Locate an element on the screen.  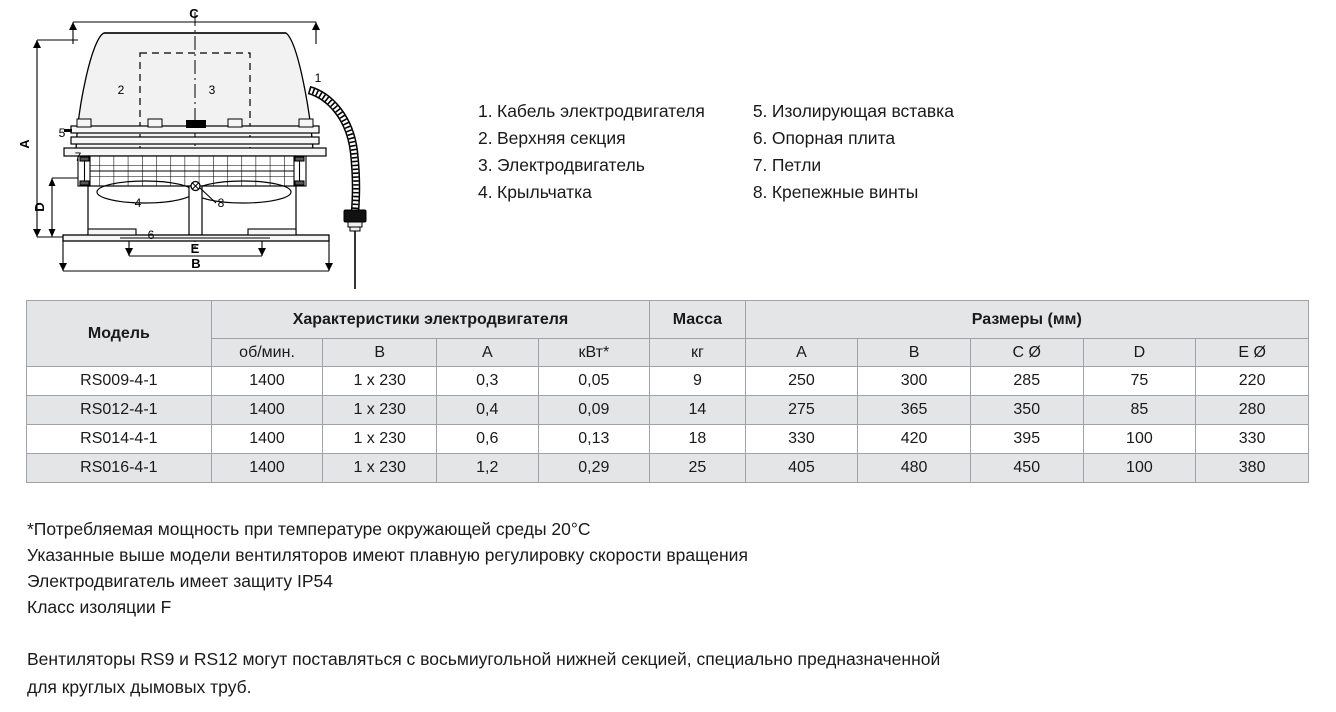
legend-item: 7. Петли is located at coordinates (853, 165).